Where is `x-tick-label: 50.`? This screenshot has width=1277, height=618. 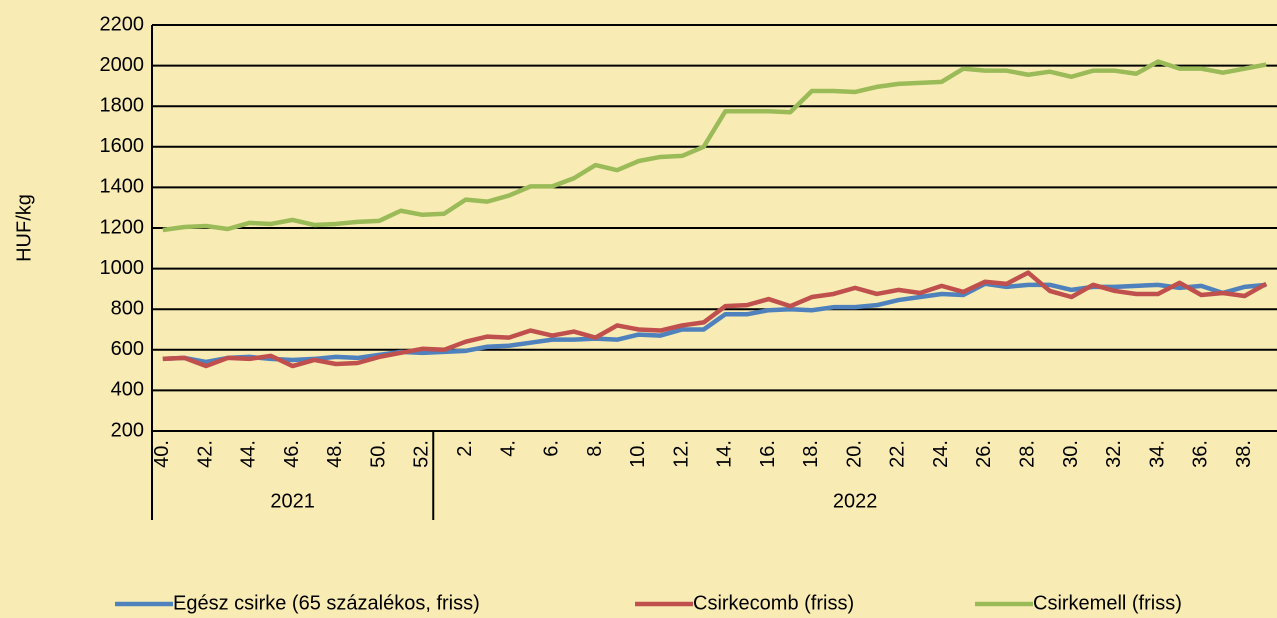
x-tick-label: 50. is located at coordinates (378, 454).